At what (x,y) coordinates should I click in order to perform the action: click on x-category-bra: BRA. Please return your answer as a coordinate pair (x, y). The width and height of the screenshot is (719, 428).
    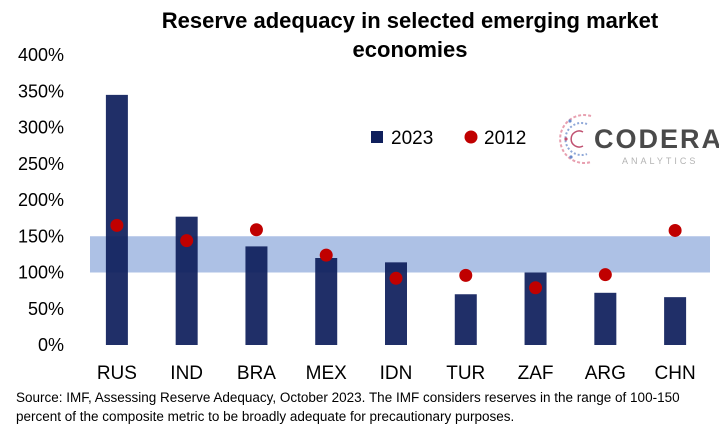
    Looking at the image, I should click on (256, 373).